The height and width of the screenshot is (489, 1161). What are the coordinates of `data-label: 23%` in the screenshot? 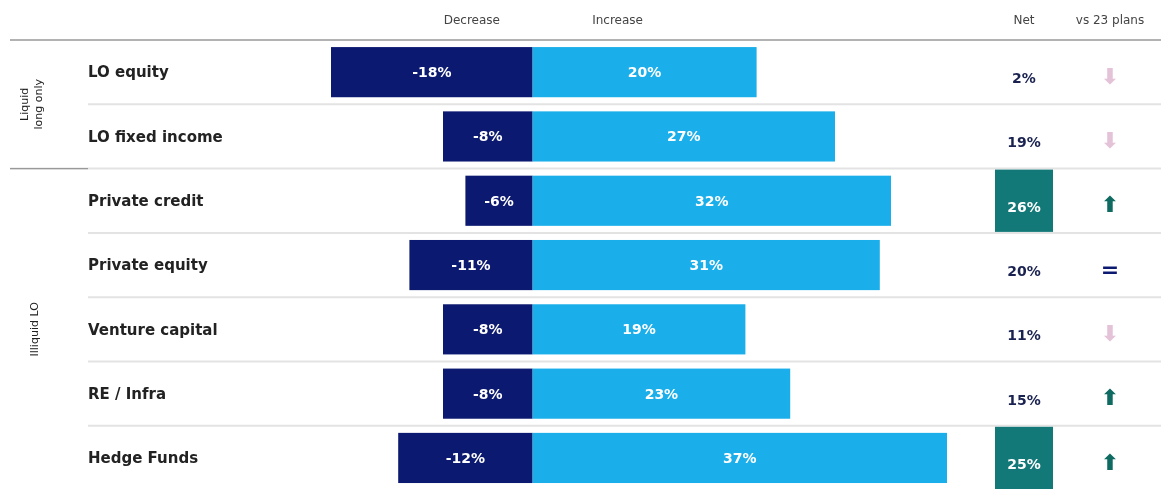 It's located at (661, 393).